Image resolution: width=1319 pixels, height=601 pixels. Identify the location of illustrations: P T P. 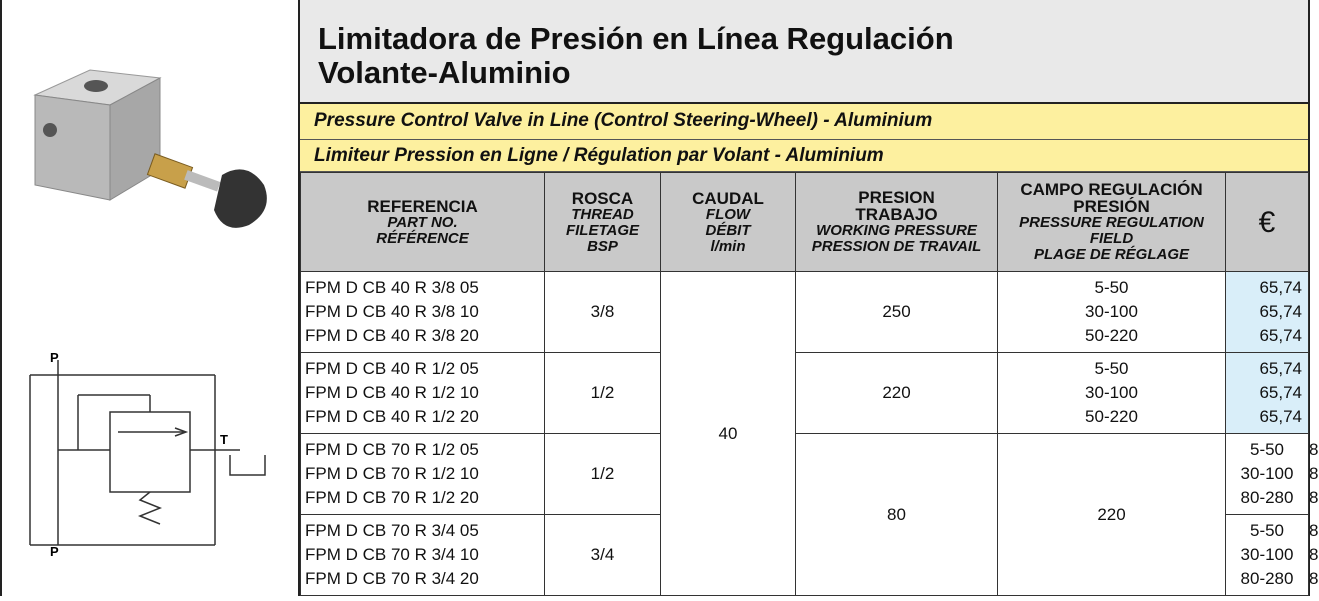
(148, 314).